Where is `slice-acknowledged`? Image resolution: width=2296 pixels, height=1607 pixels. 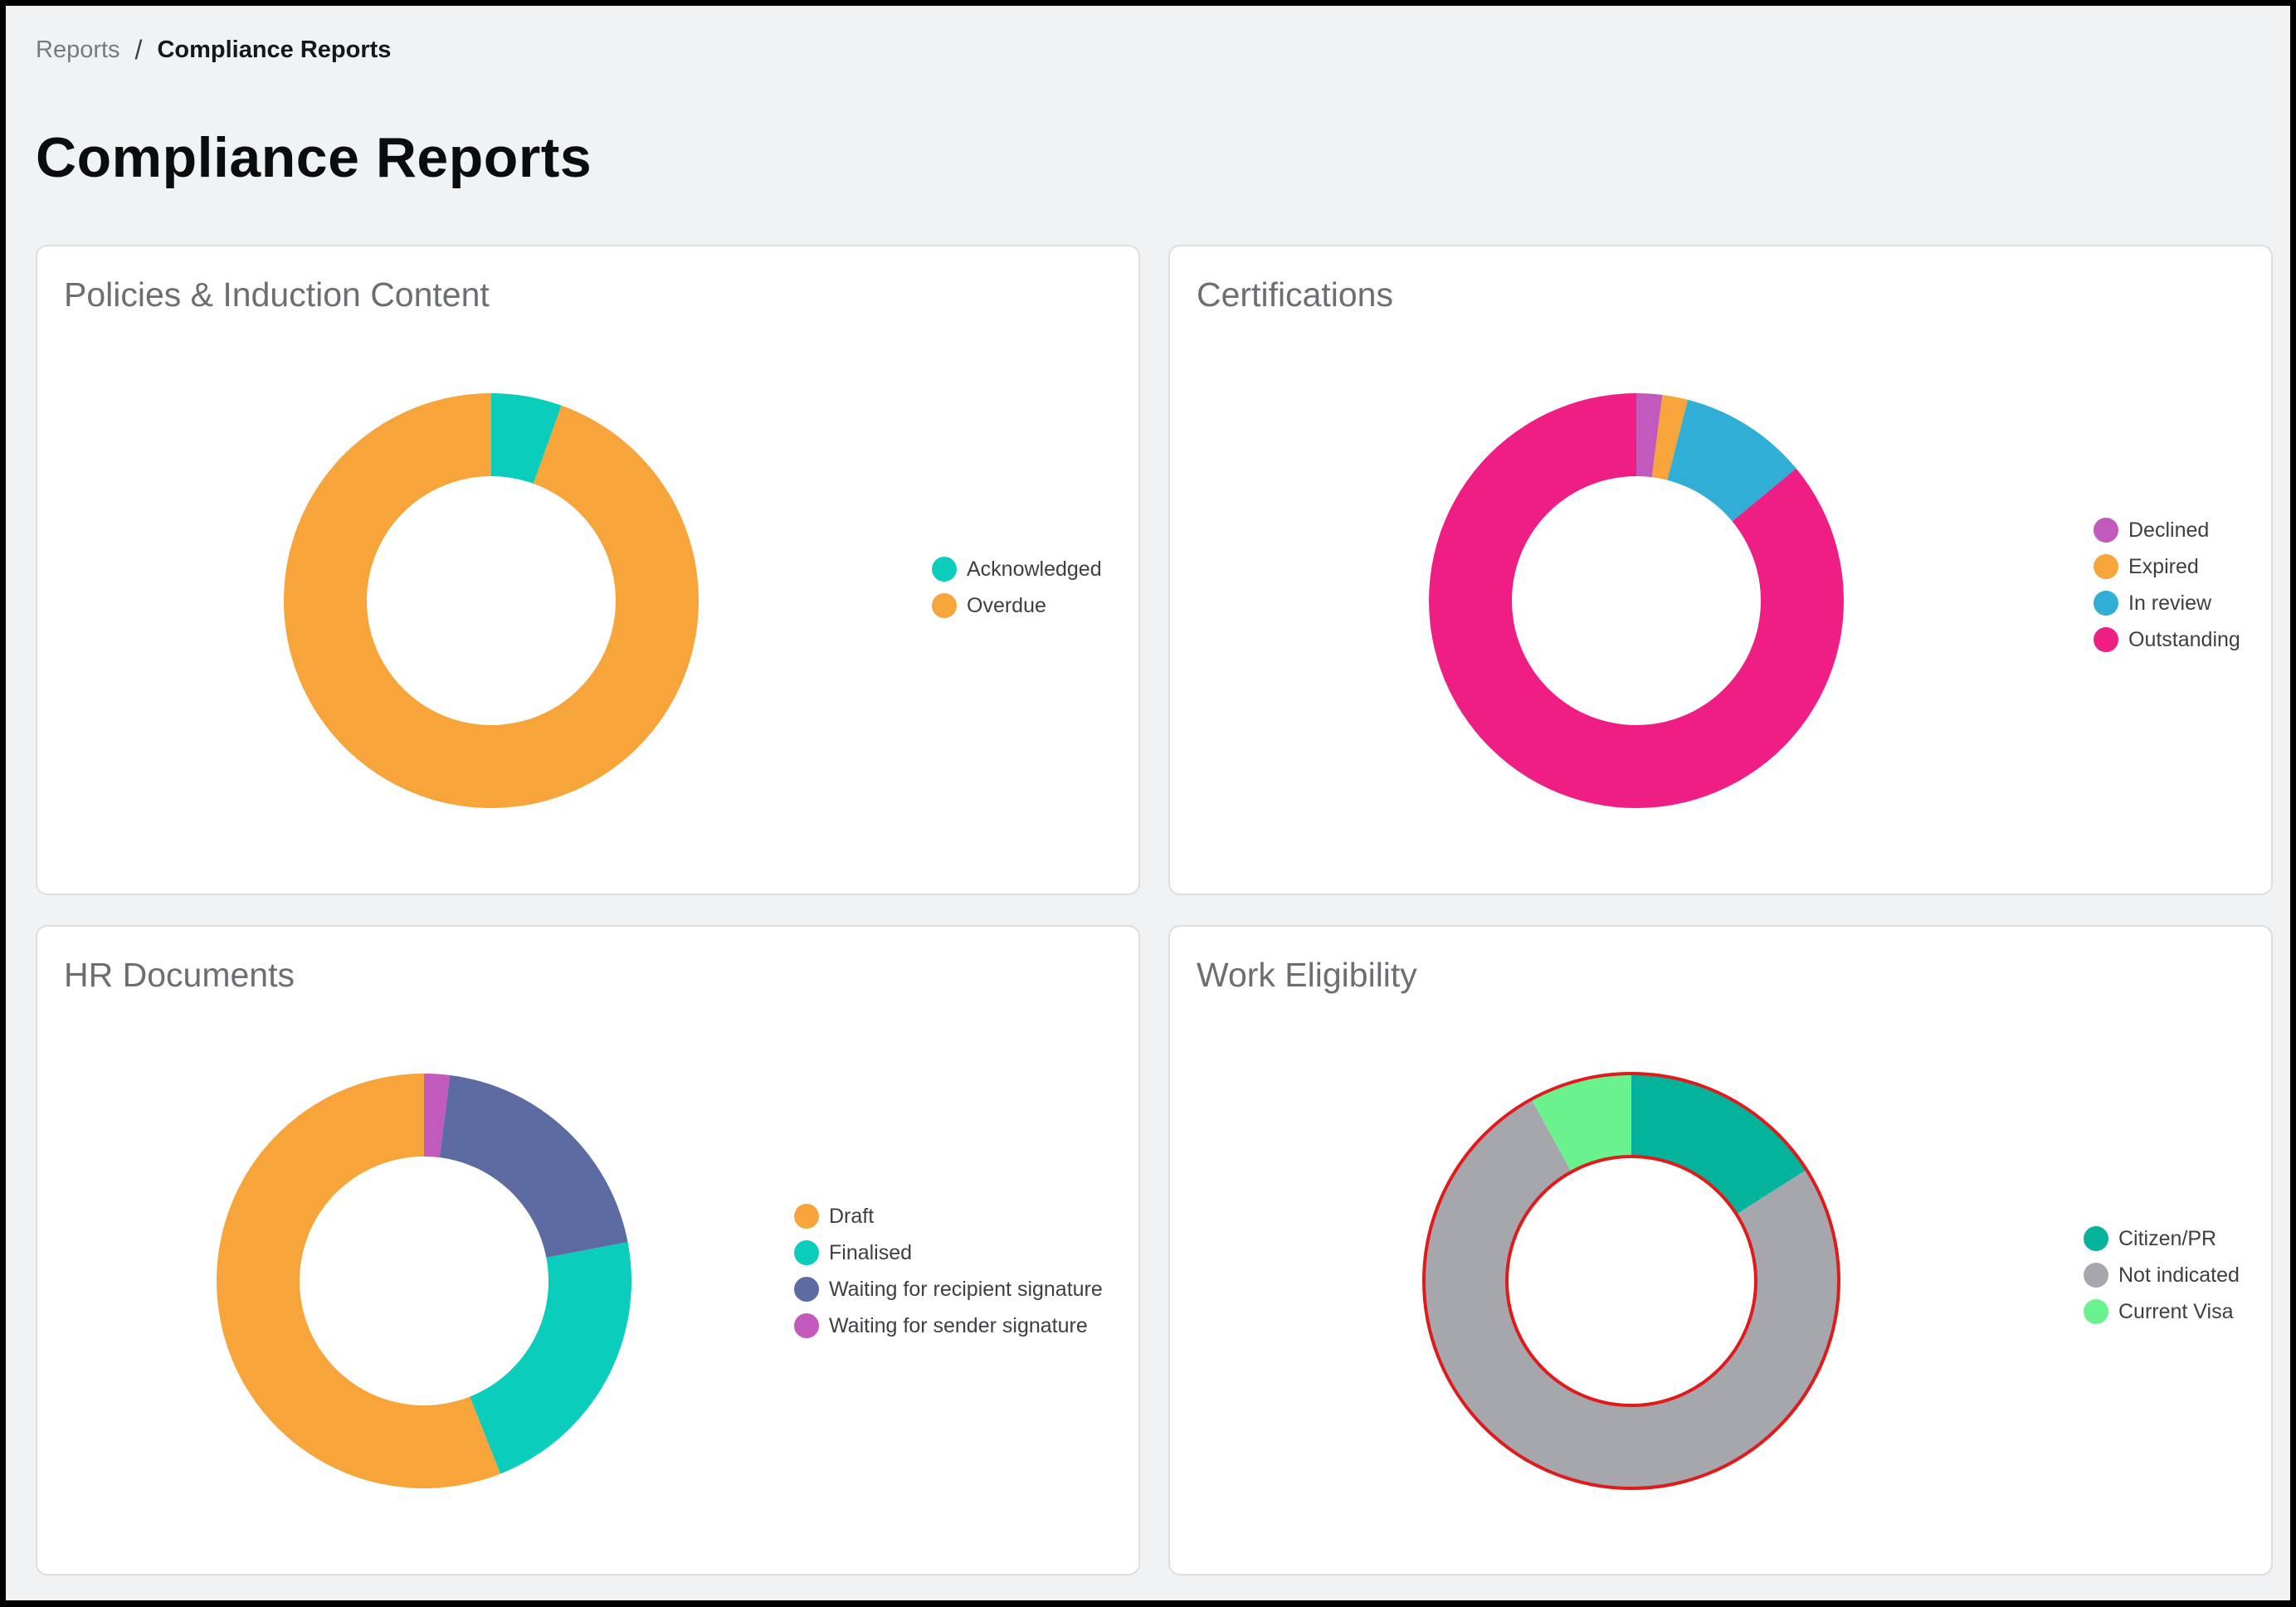
slice-acknowledged is located at coordinates (526, 438).